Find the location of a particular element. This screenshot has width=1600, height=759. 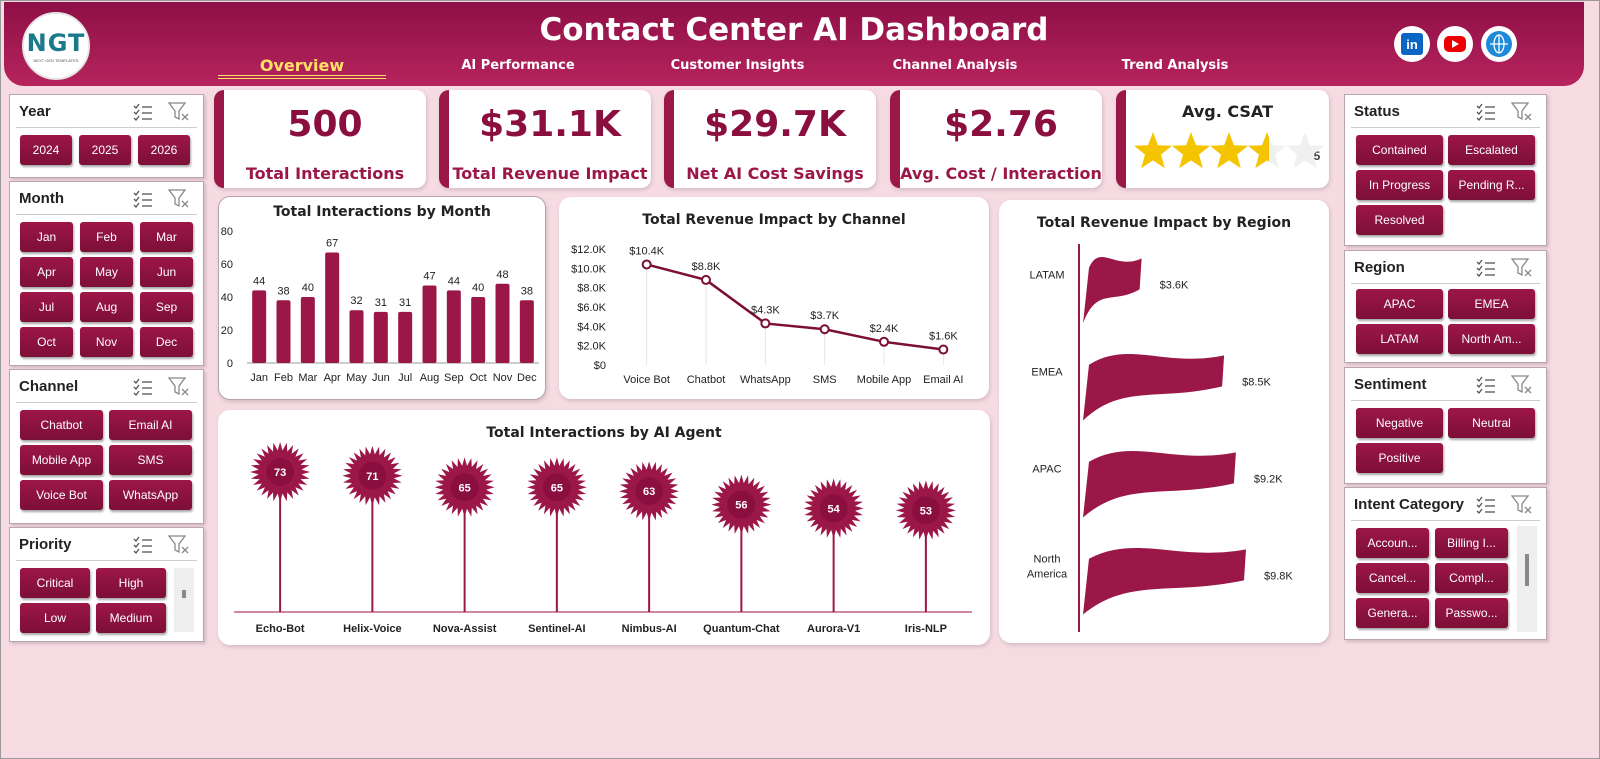

data-label: 47 is located at coordinates (429, 276).